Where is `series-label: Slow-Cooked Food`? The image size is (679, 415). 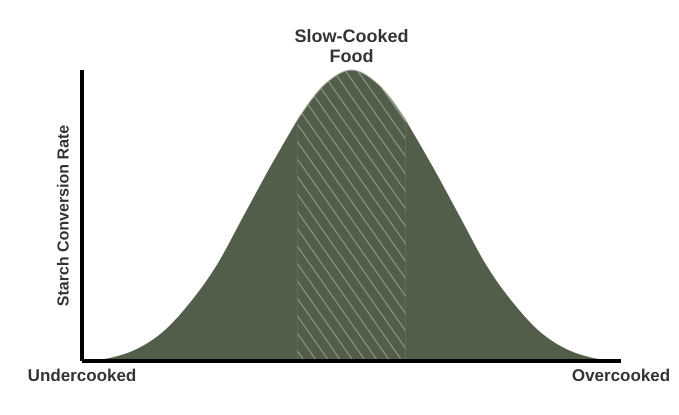 series-label: Slow-Cooked Food is located at coordinates (351, 46).